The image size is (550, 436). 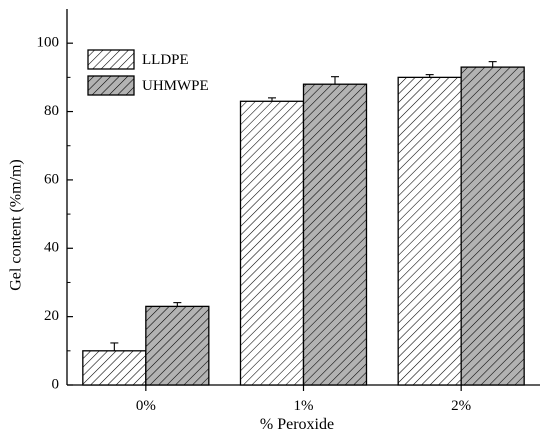 What do you see at coordinates (48, 43) in the screenshot?
I see `y-tick-label: 100` at bounding box center [48, 43].